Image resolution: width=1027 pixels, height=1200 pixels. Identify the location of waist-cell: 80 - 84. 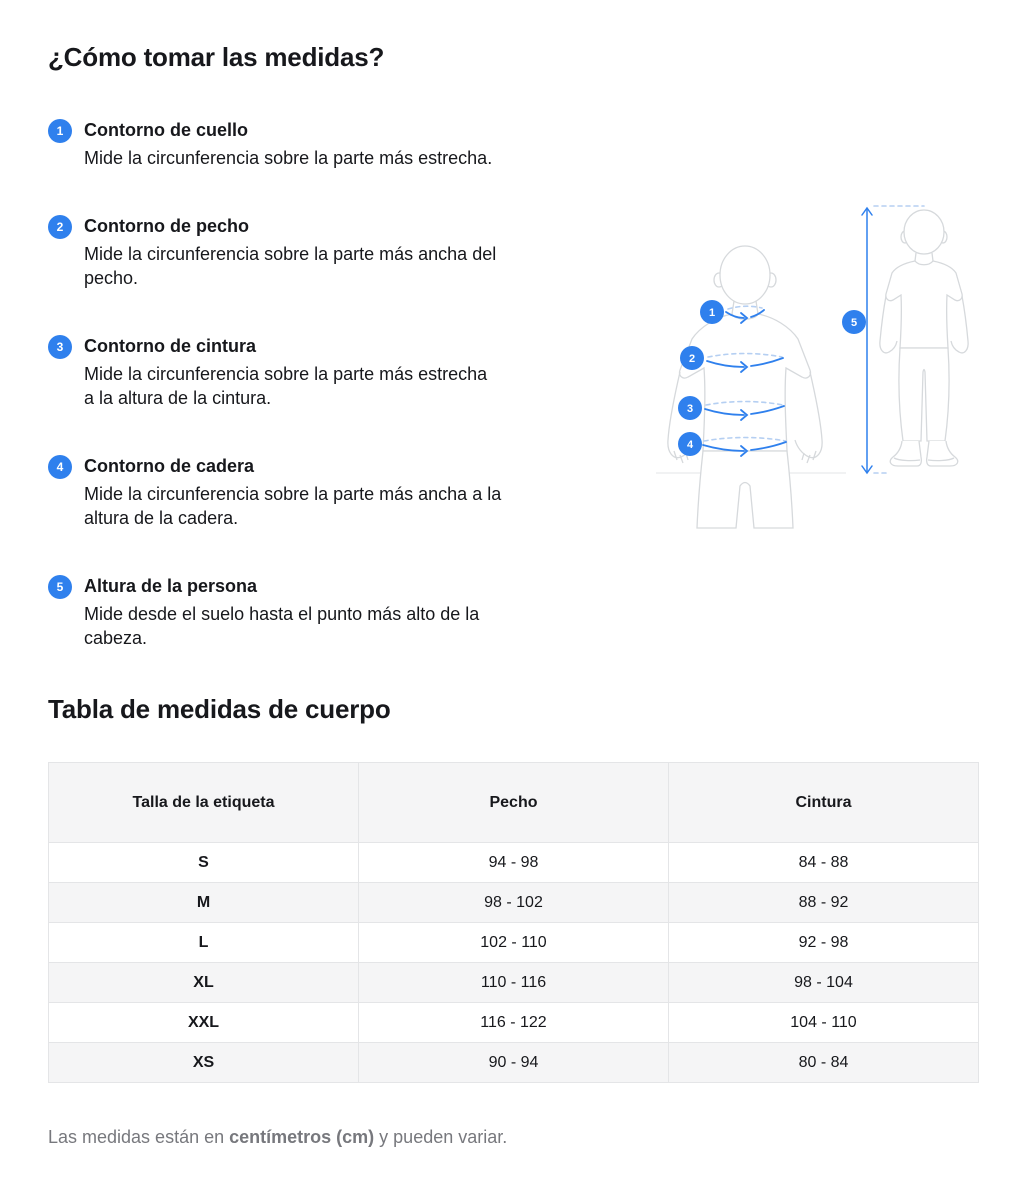
(823, 1062).